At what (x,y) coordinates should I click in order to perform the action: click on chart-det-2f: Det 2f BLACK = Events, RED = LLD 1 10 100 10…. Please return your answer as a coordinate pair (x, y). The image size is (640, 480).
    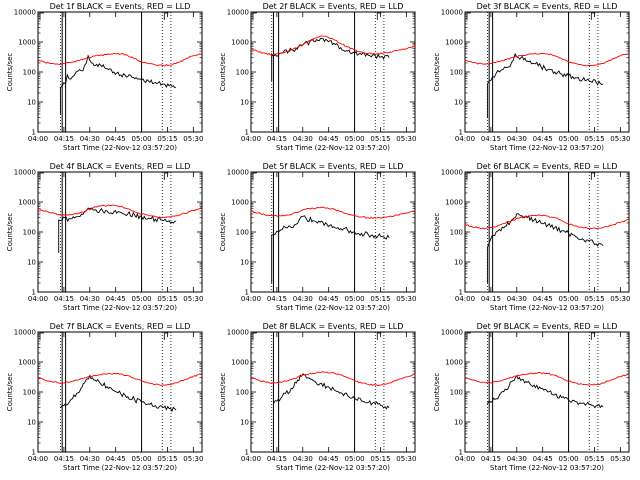
    Looking at the image, I should click on (317, 77).